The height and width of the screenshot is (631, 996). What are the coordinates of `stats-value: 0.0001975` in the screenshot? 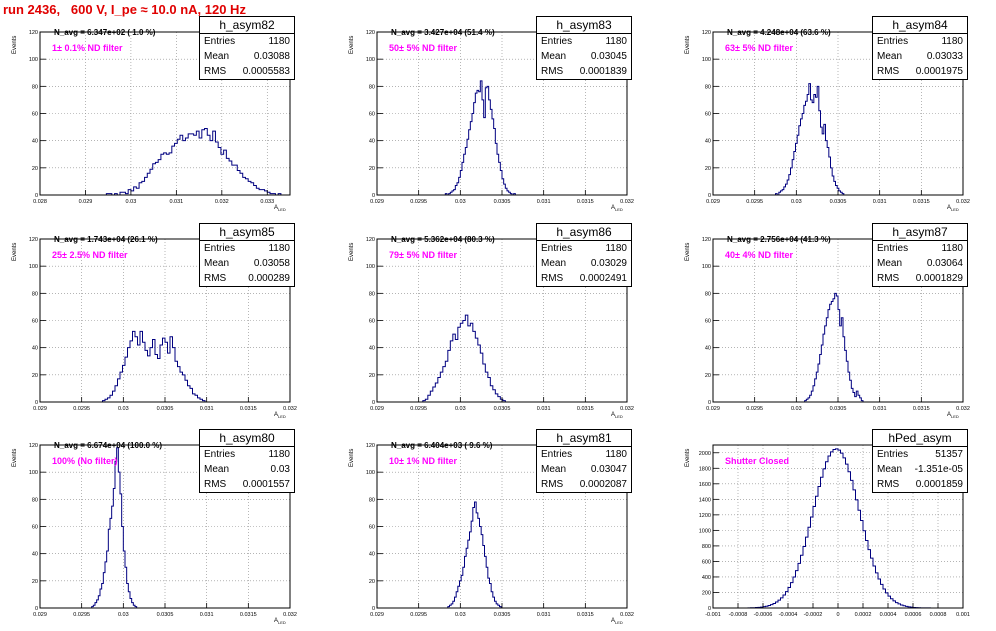 It's located at (939, 71).